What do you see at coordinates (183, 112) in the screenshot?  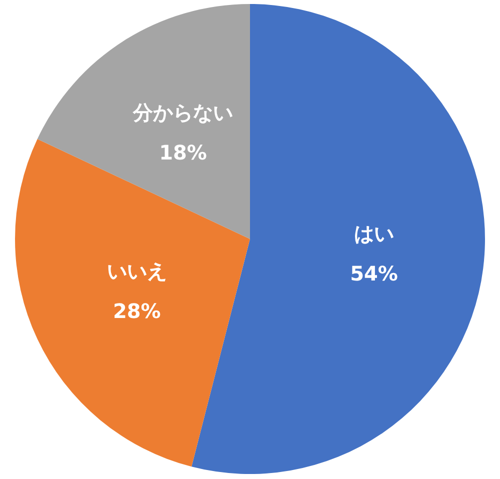 I see `slice-label: 分からない` at bounding box center [183, 112].